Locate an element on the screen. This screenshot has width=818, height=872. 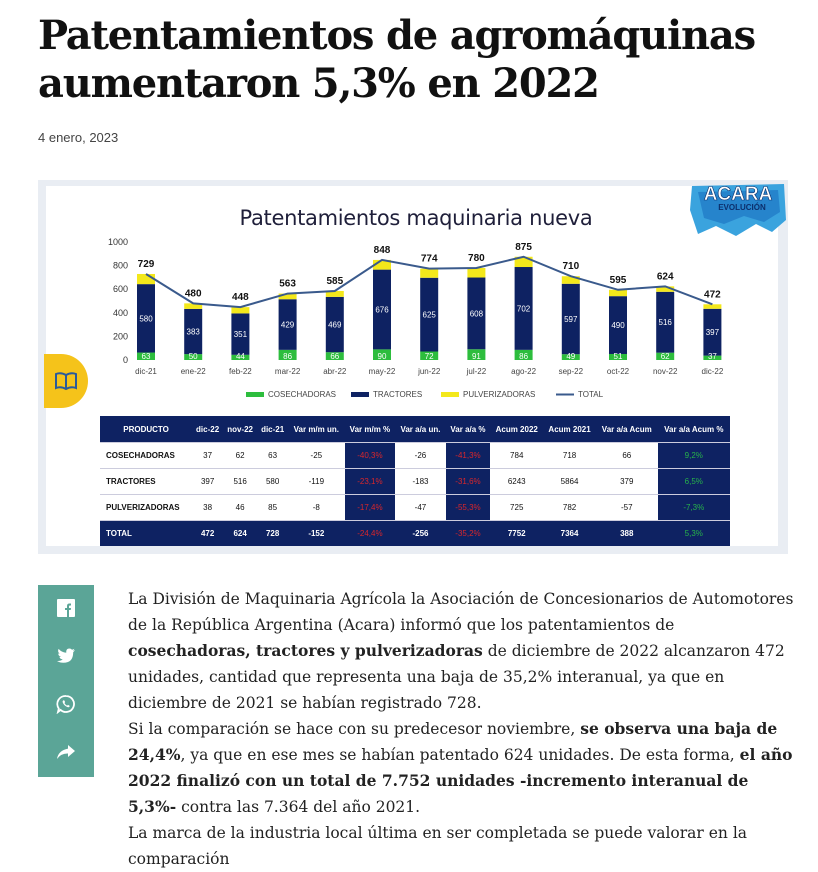
x-tick-label: ene-22 is located at coordinates (193, 371).